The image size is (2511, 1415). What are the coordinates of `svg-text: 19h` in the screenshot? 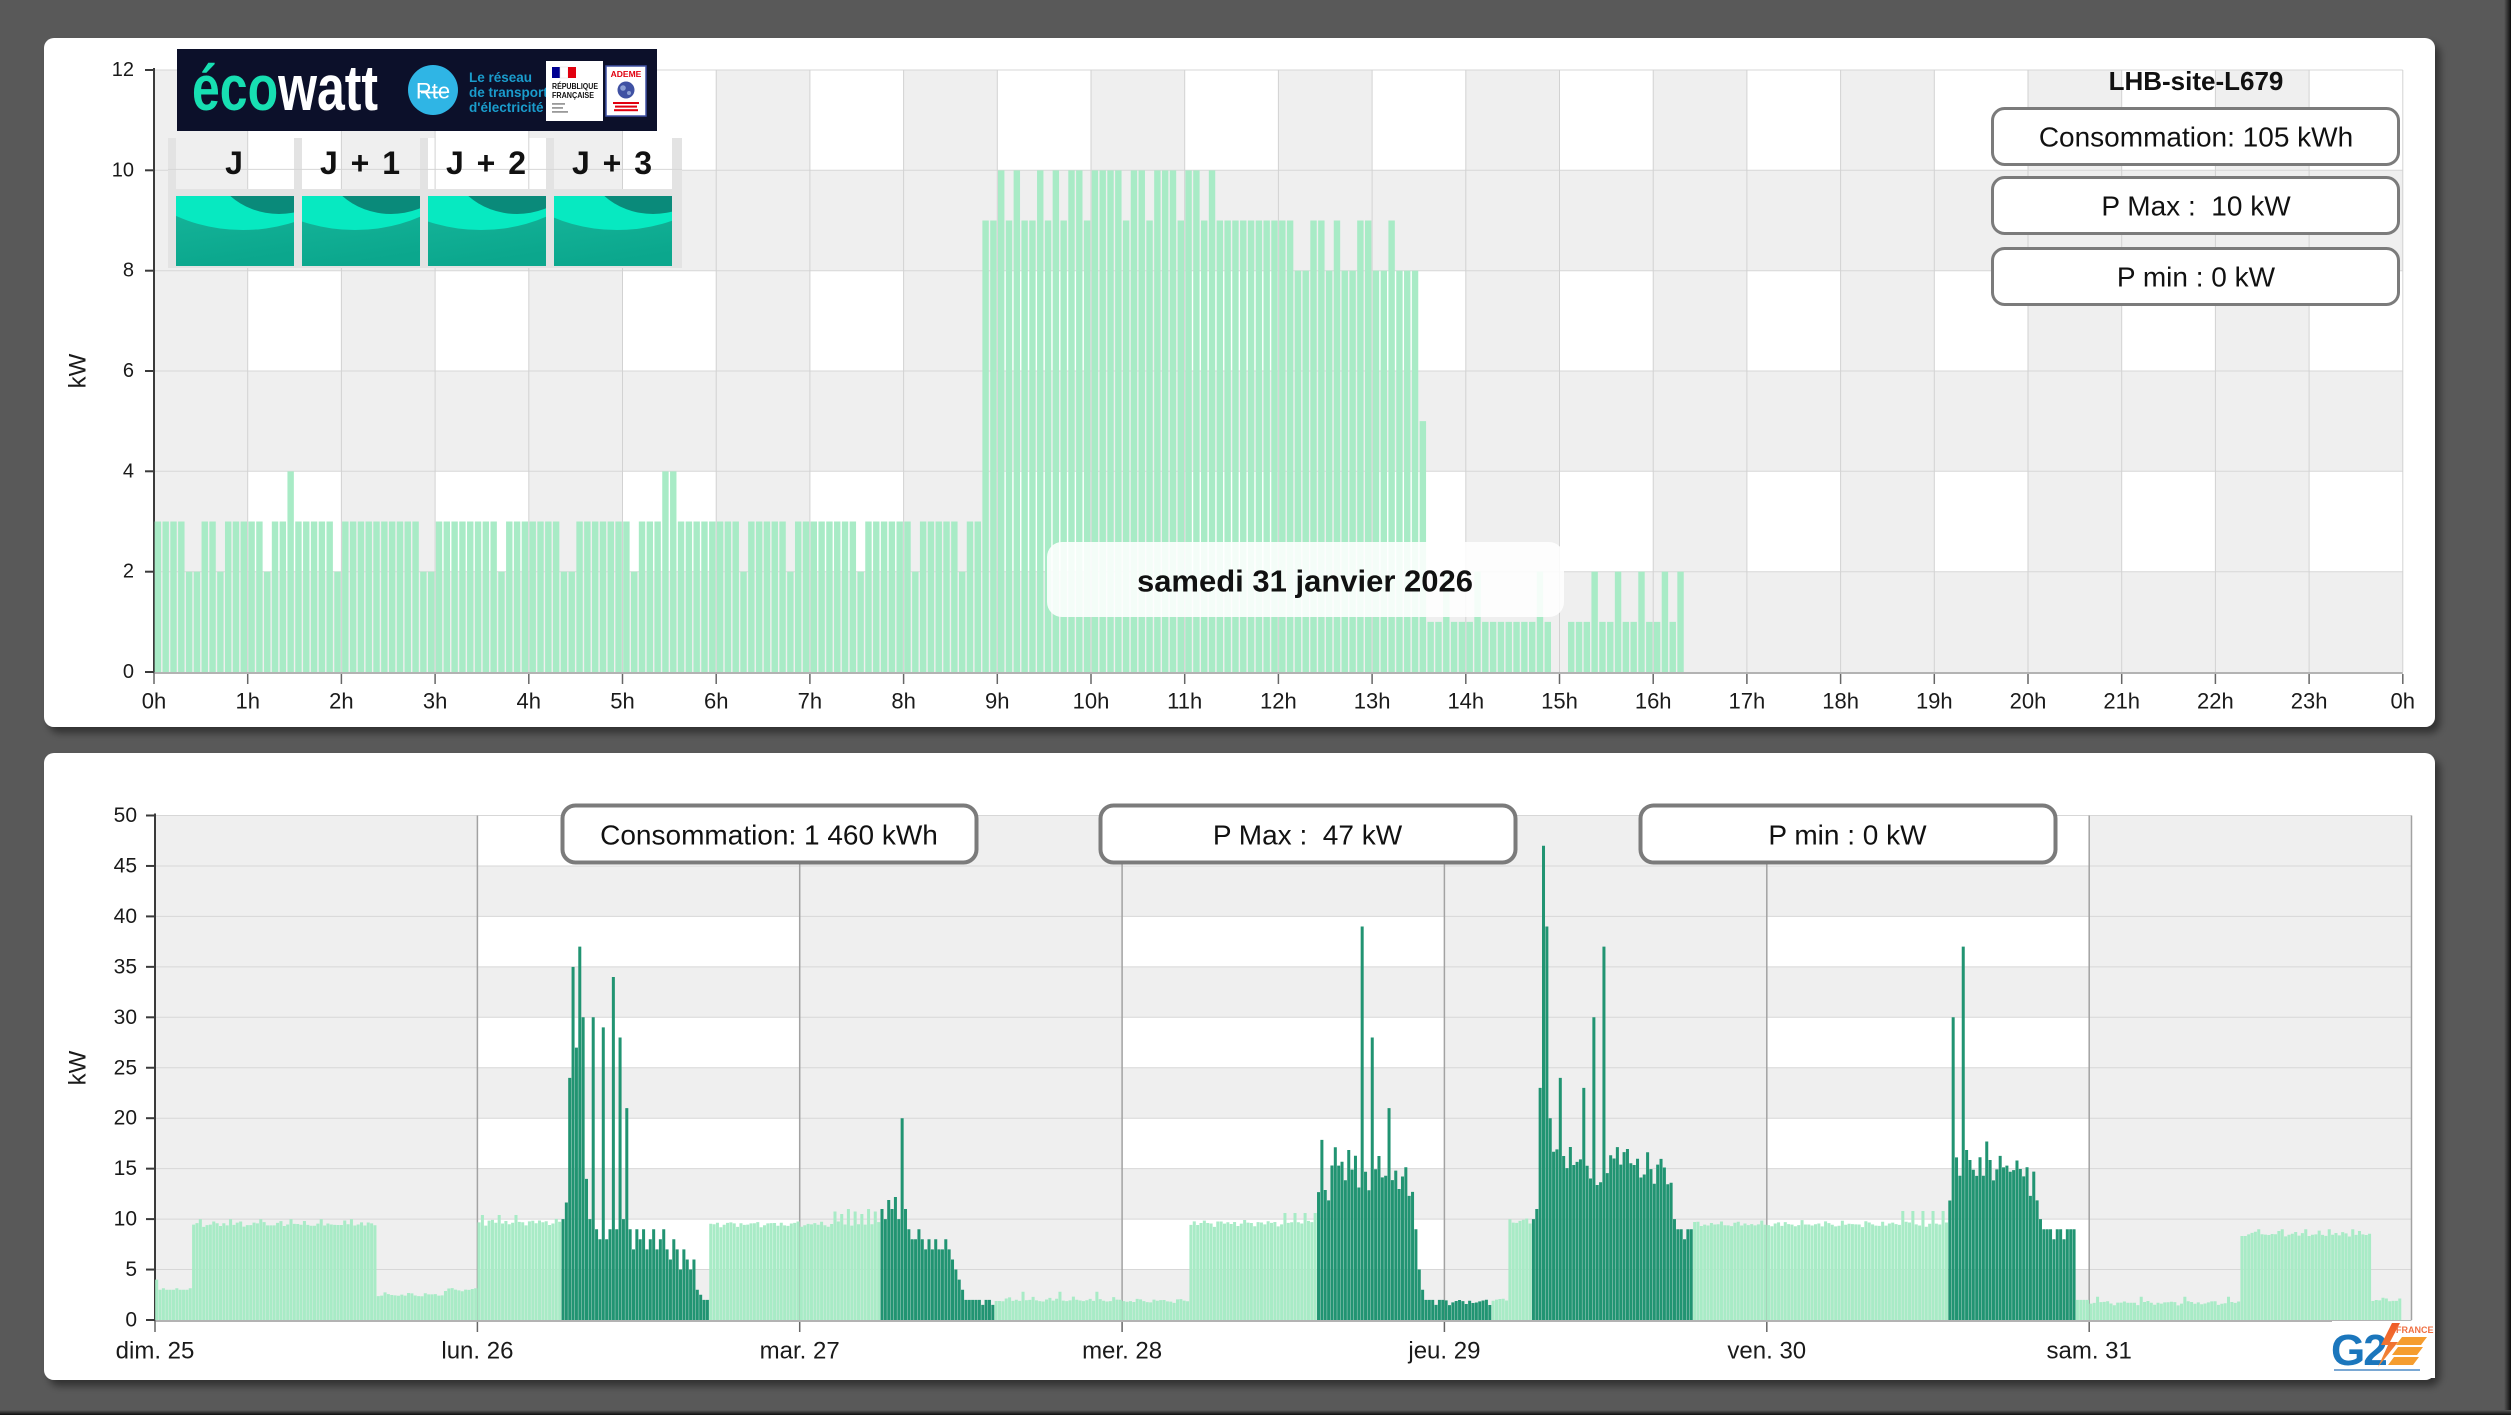 It's located at (1934, 701).